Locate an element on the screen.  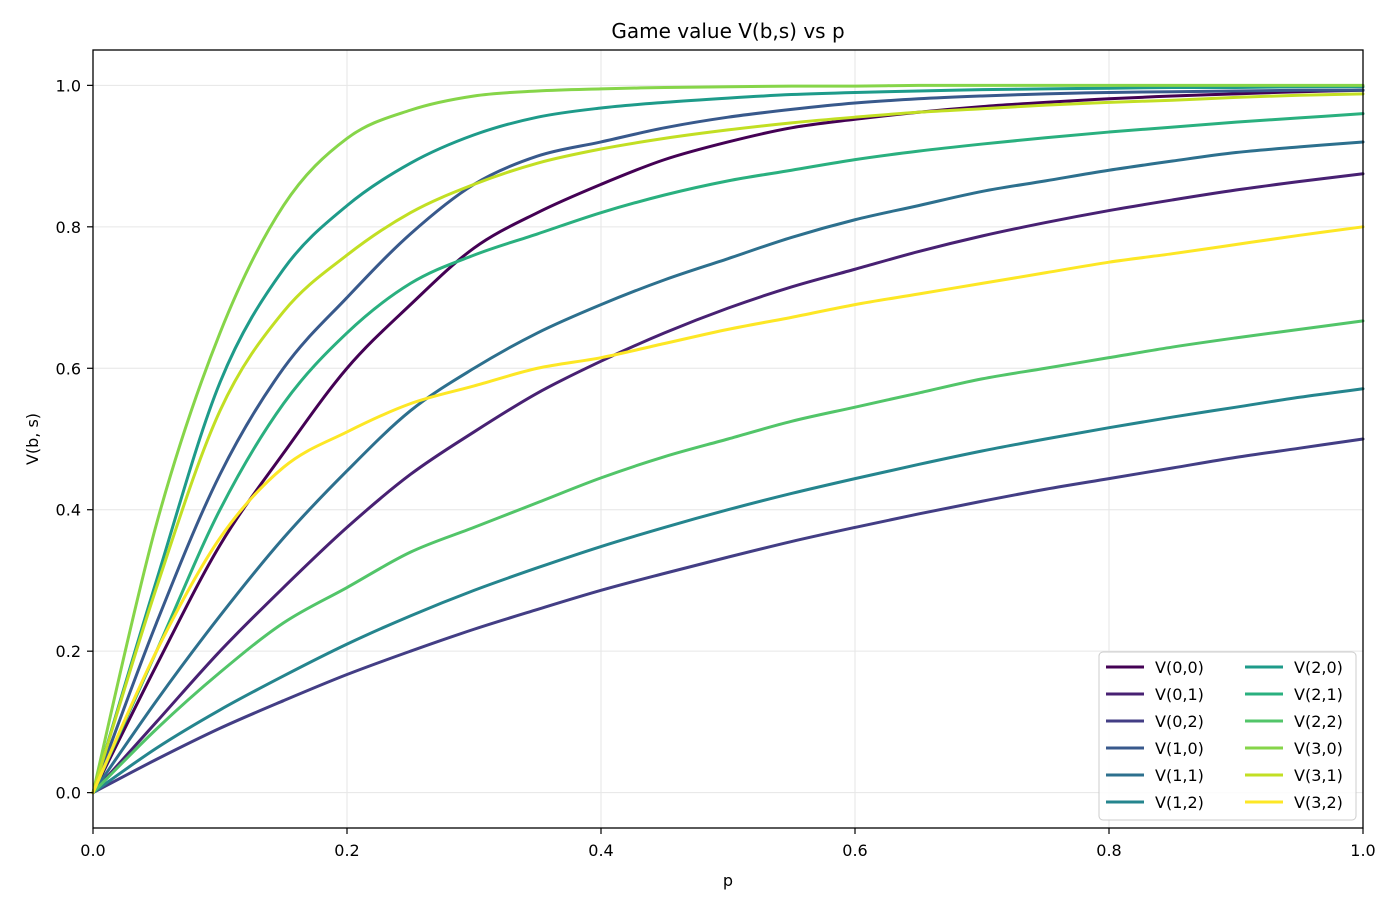
legend-label: V(3,1) is located at coordinates (1318, 775).